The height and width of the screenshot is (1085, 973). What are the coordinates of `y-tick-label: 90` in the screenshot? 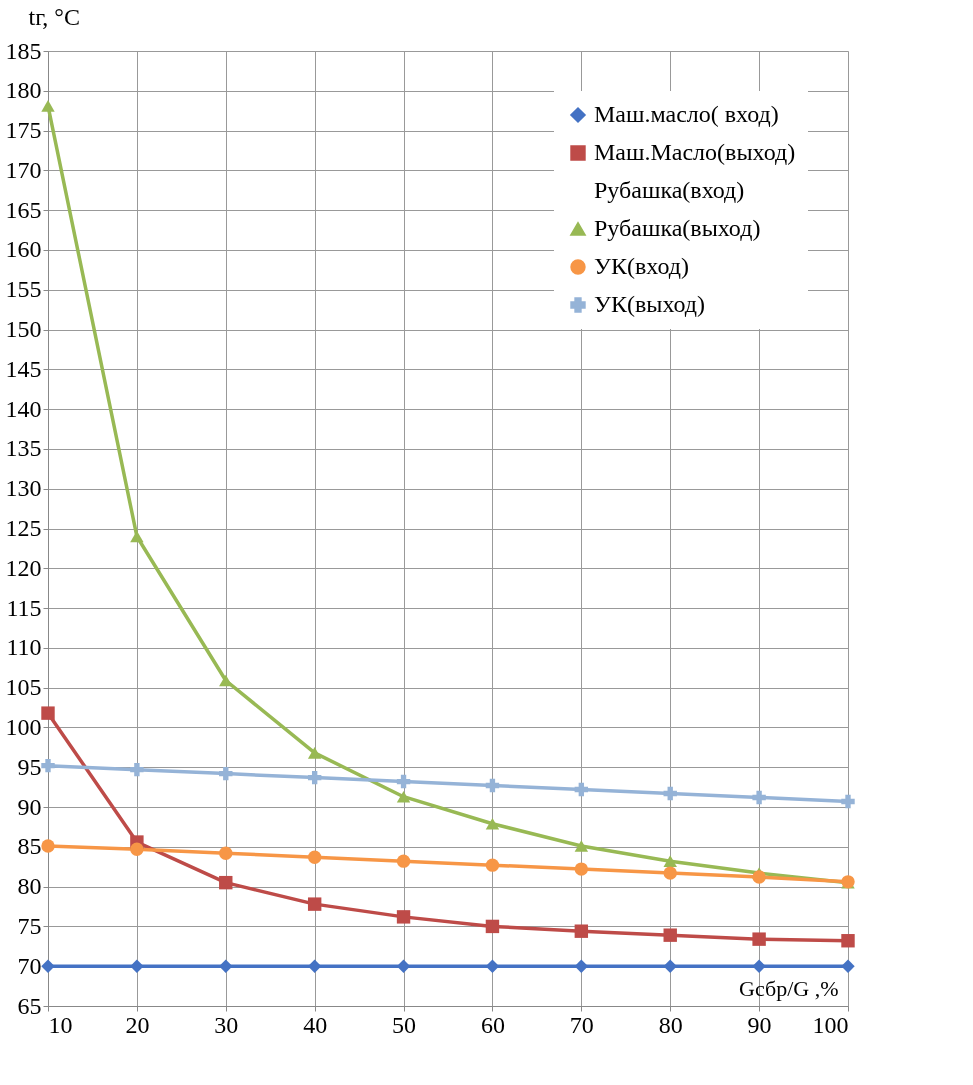 It's located at (29, 806).